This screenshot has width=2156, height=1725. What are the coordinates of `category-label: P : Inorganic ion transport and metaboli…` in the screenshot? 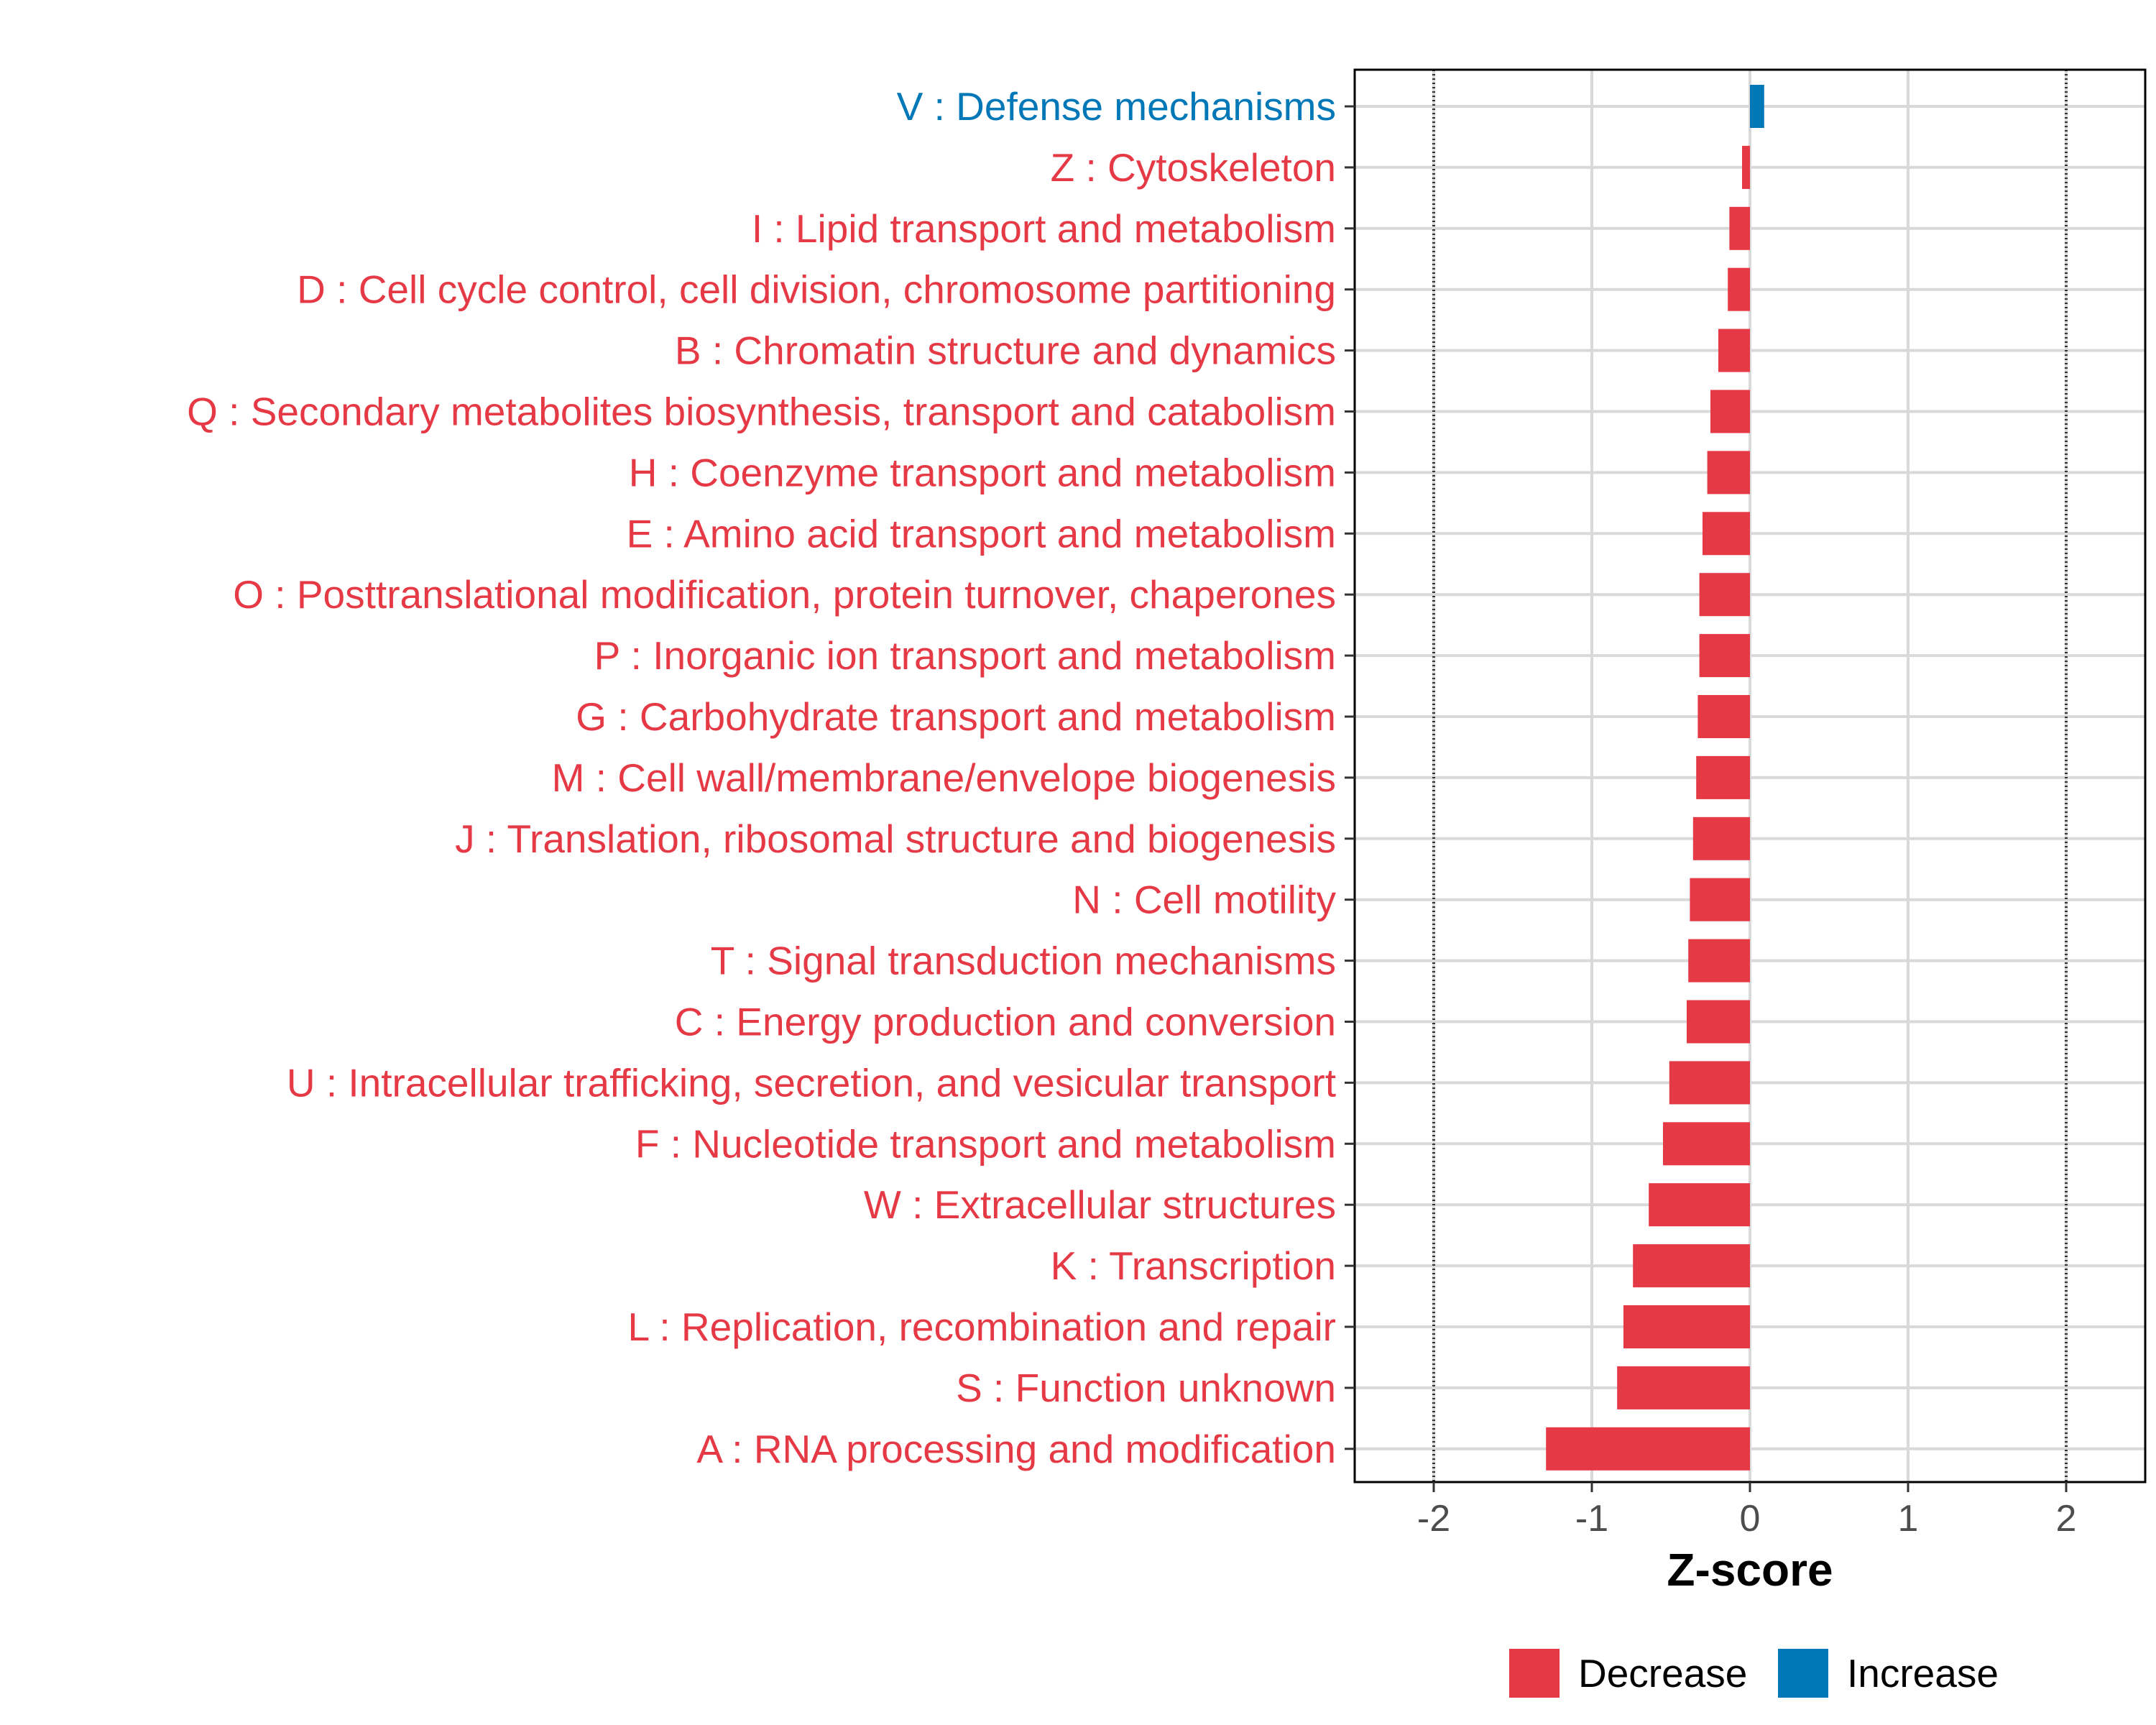 It's located at (965, 655).